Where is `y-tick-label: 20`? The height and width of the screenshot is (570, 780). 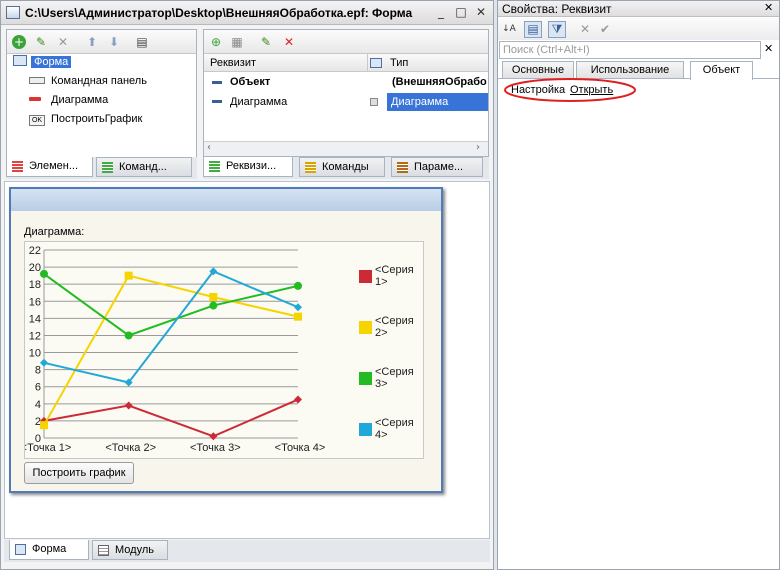 y-tick-label: 20 is located at coordinates (35, 268).